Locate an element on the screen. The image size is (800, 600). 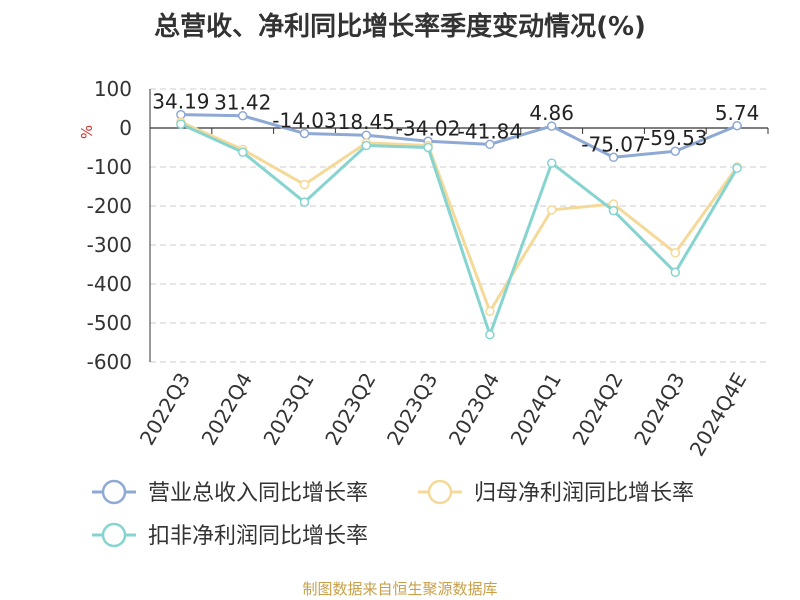
x-tick-label: 2024Q4E is located at coordinates (718, 415).